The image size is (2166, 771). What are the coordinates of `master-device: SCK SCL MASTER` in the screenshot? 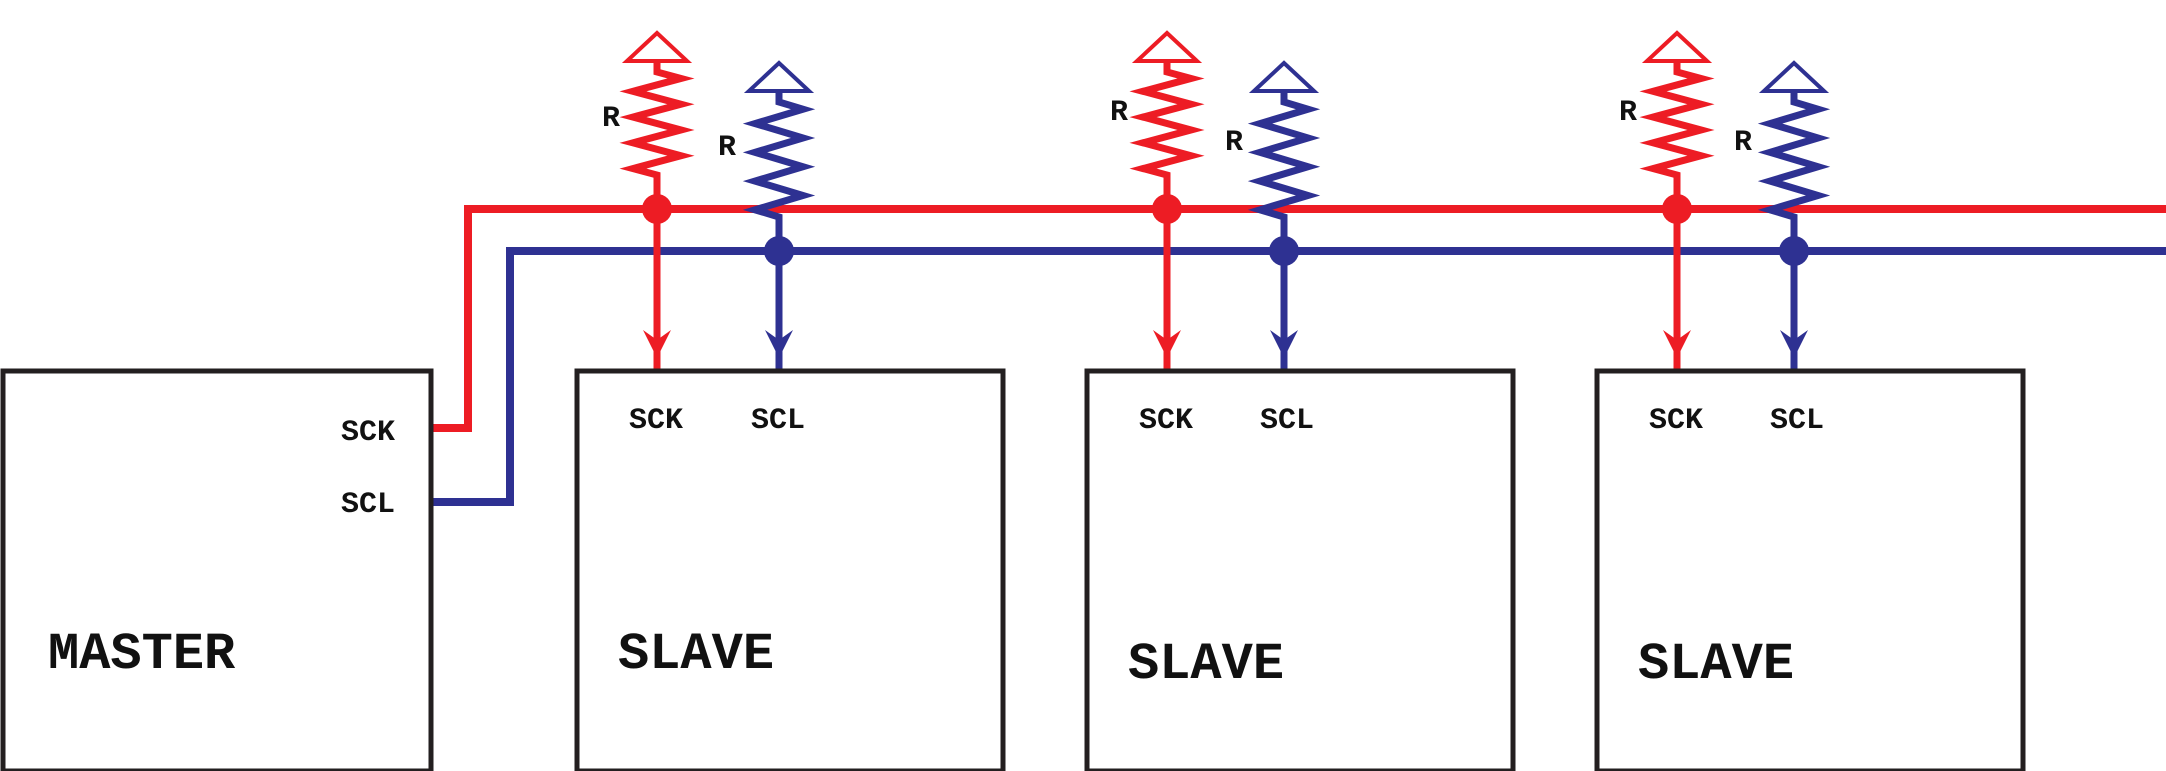 It's located at (217, 569).